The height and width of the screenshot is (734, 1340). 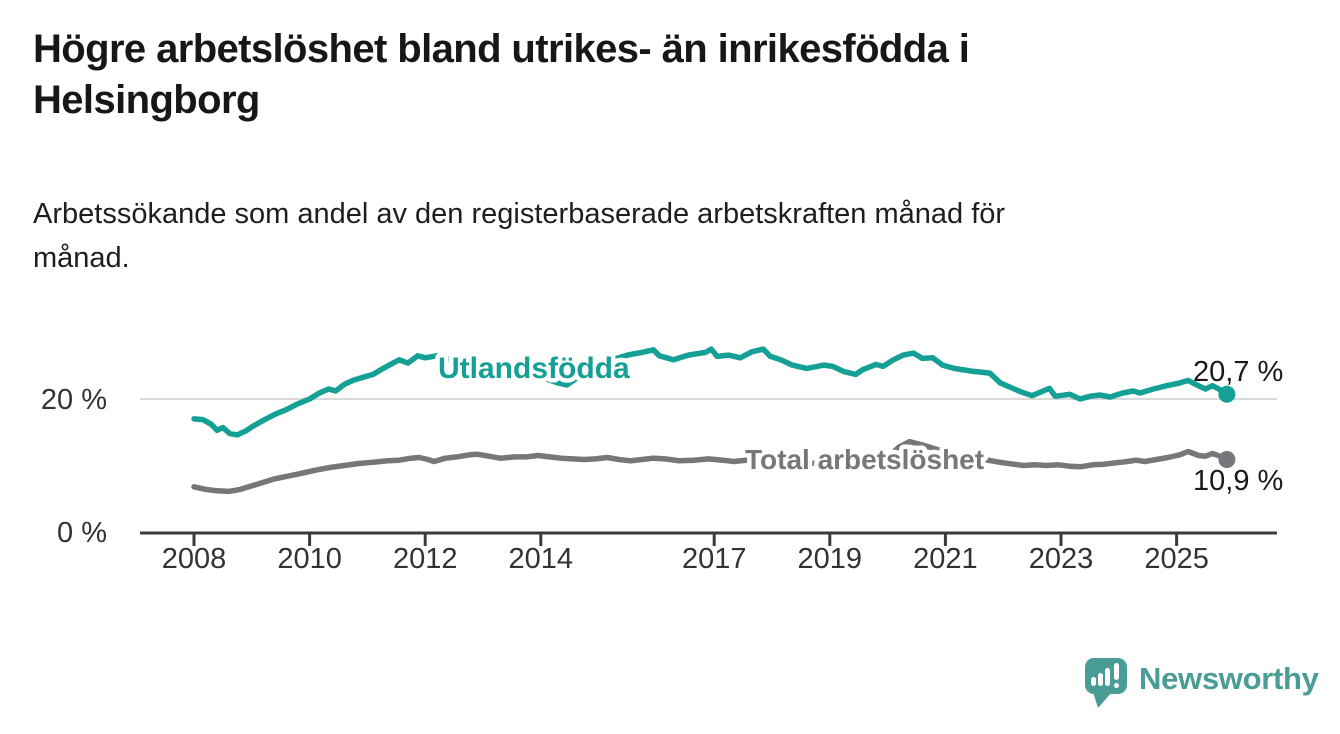 I want to click on end-value-label-utlandsfodda: 20,7 %, so click(x=1238, y=372).